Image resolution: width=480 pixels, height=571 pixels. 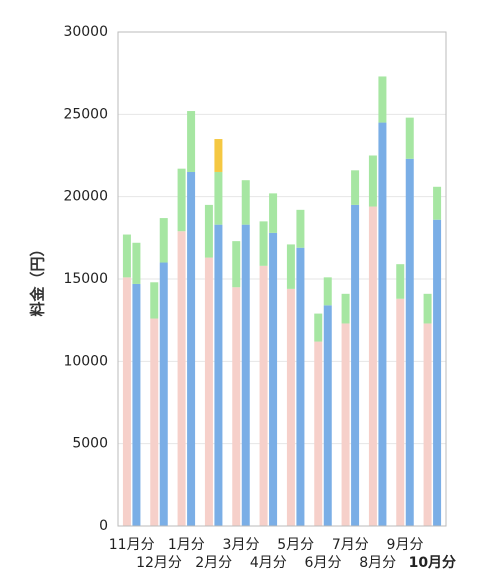 I want to click on x-category-label: 4月分, so click(x=268, y=563).